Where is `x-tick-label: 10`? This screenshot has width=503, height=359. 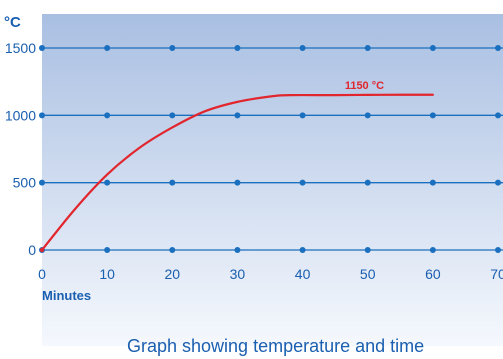
x-tick-label: 10 is located at coordinates (107, 274).